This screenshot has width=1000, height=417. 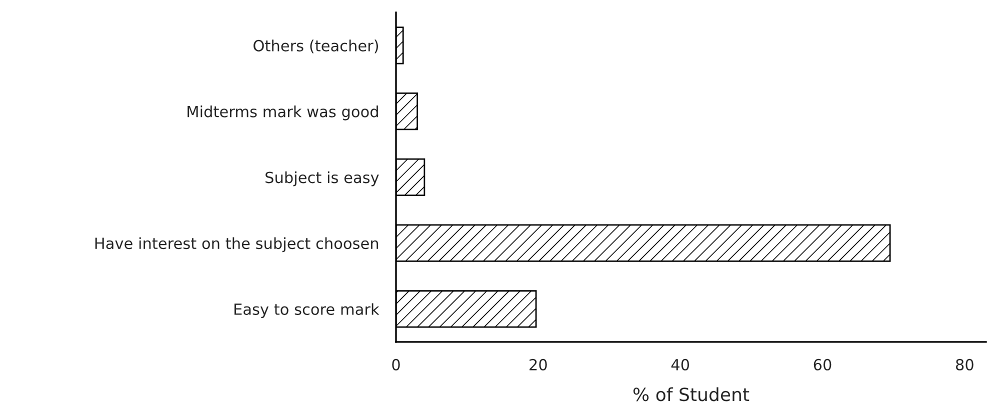 What do you see at coordinates (316, 47) in the screenshot?
I see `y-tick-label: Others (teacher)` at bounding box center [316, 47].